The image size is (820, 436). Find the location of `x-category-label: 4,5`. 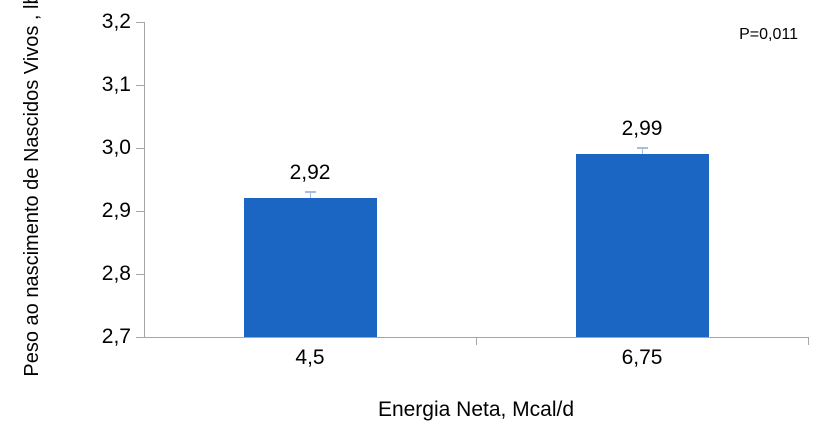

x-category-label: 4,5 is located at coordinates (310, 357).